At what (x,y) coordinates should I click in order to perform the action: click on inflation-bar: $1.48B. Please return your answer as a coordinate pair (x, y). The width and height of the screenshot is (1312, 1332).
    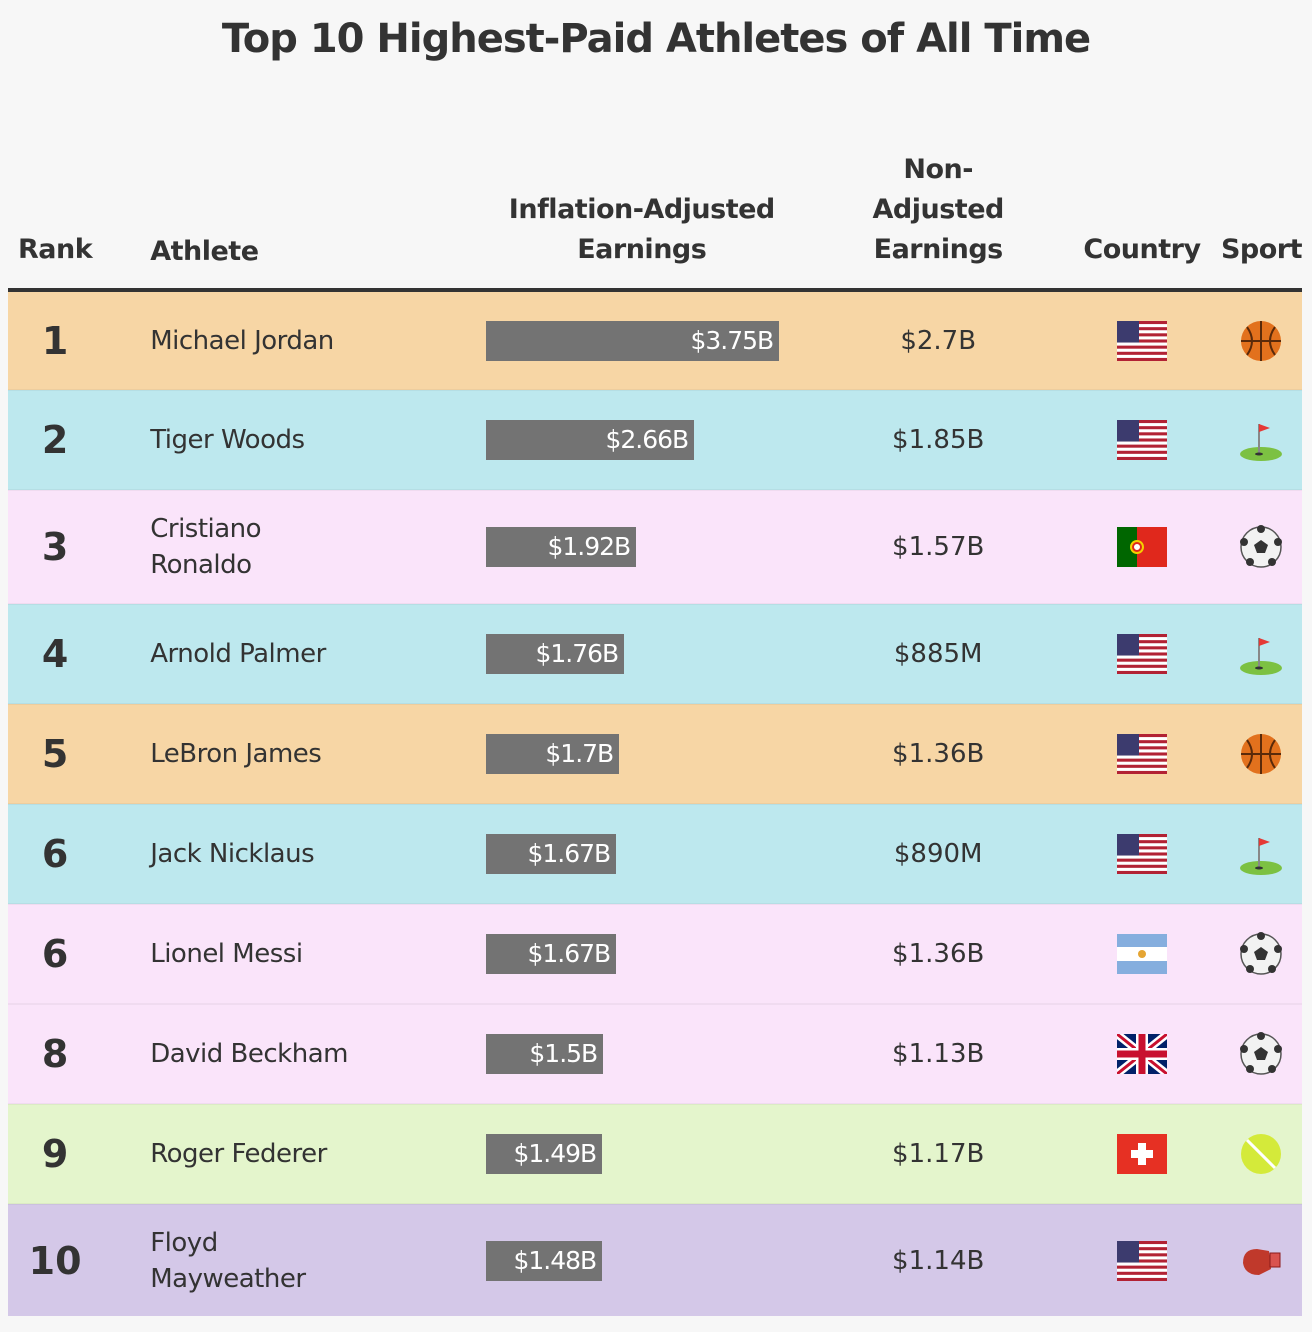
    Looking at the image, I should click on (544, 1260).